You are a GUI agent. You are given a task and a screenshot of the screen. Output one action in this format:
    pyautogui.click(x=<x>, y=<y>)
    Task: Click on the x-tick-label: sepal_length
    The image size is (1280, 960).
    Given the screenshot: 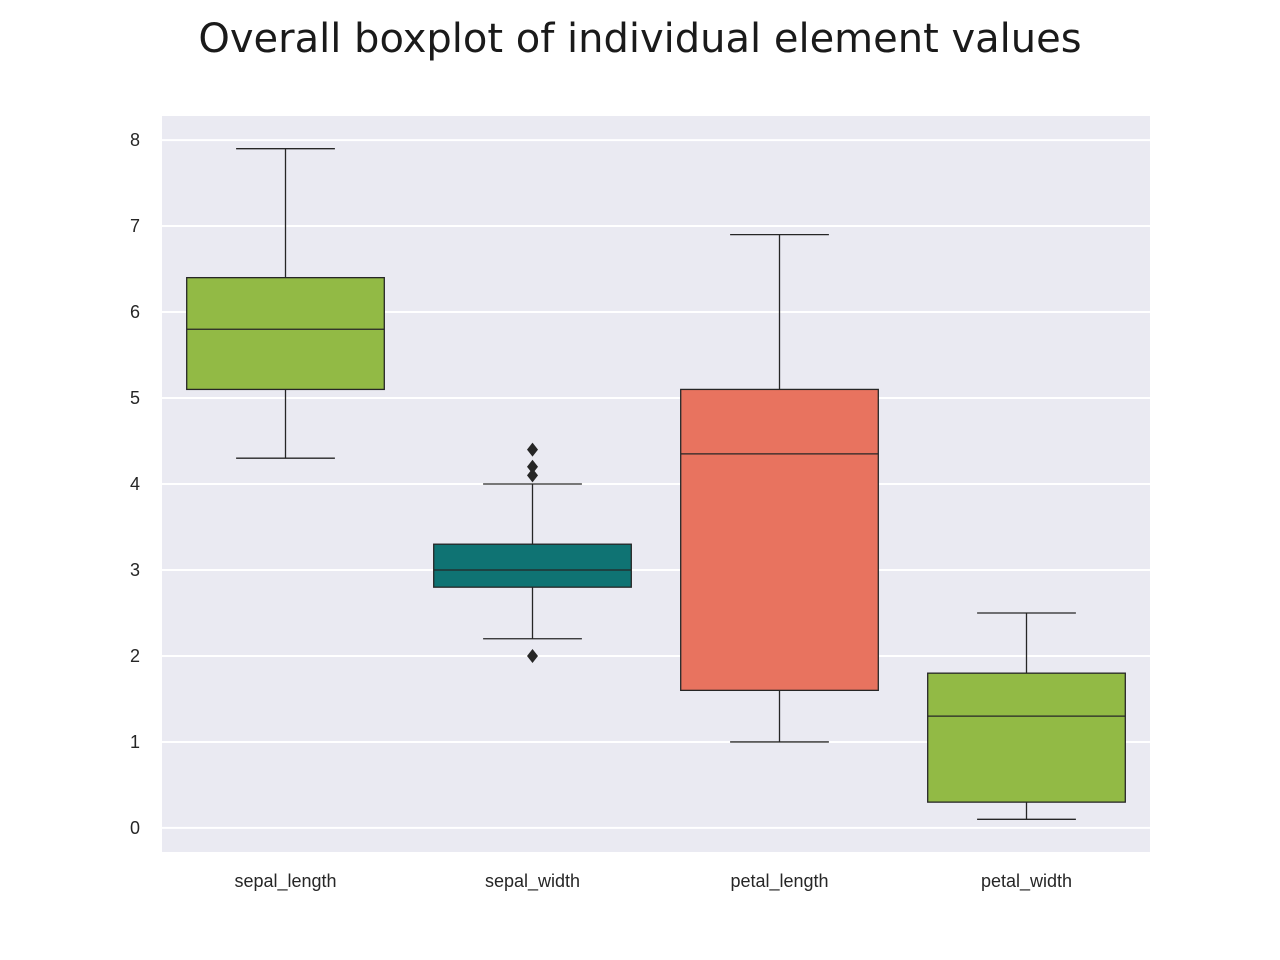 What is the action you would take?
    pyautogui.click(x=285, y=881)
    